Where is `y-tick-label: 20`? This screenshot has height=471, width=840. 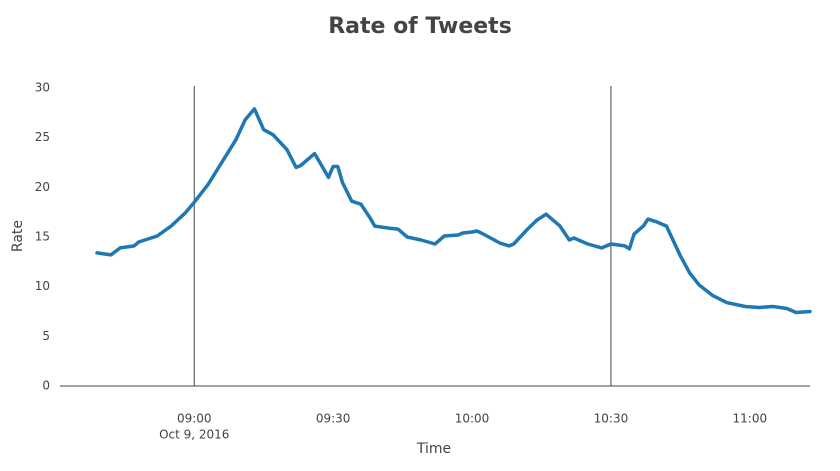
y-tick-label: 20 is located at coordinates (42, 187).